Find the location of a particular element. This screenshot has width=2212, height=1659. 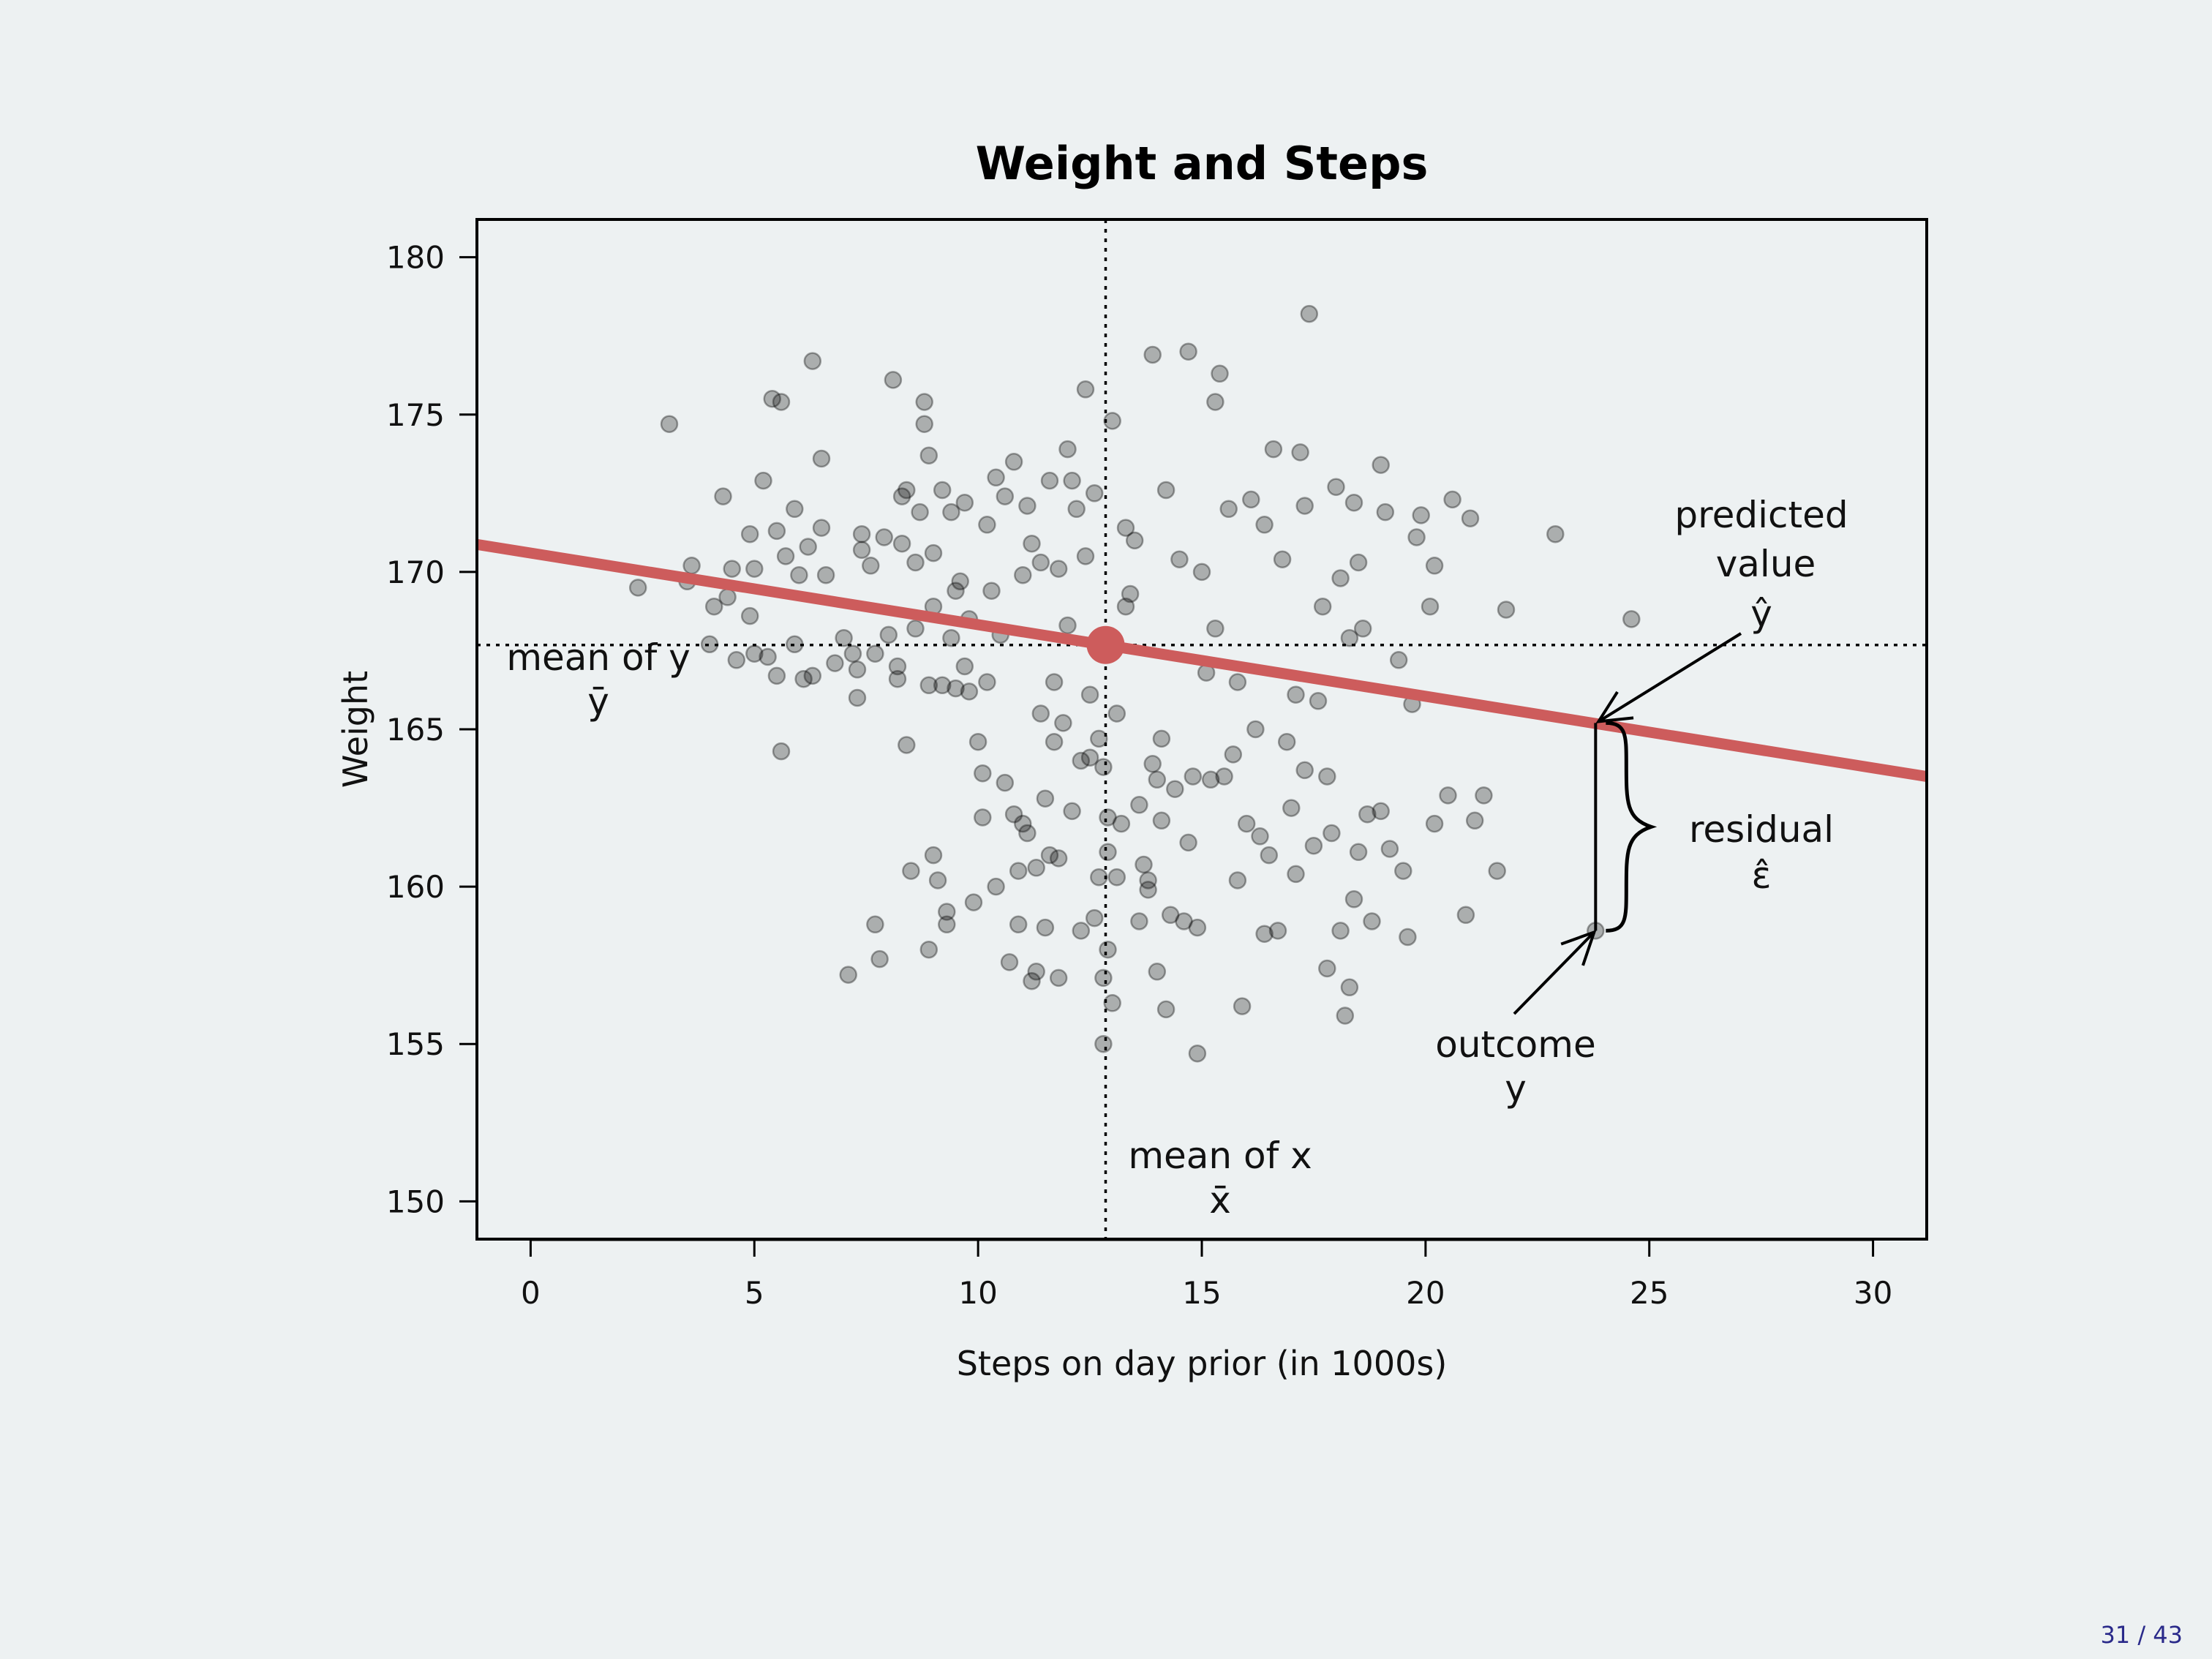

predicted-arrow is located at coordinates (1670, 677).